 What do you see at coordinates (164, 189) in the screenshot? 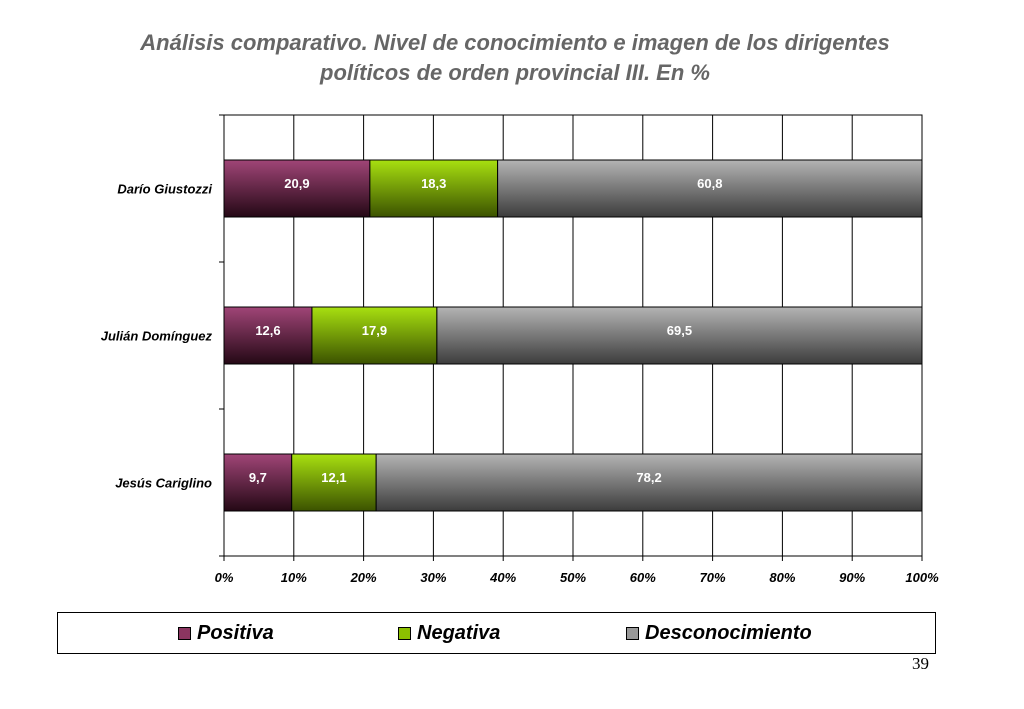
I see `y-category-label: Darío Giustozzi` at bounding box center [164, 189].